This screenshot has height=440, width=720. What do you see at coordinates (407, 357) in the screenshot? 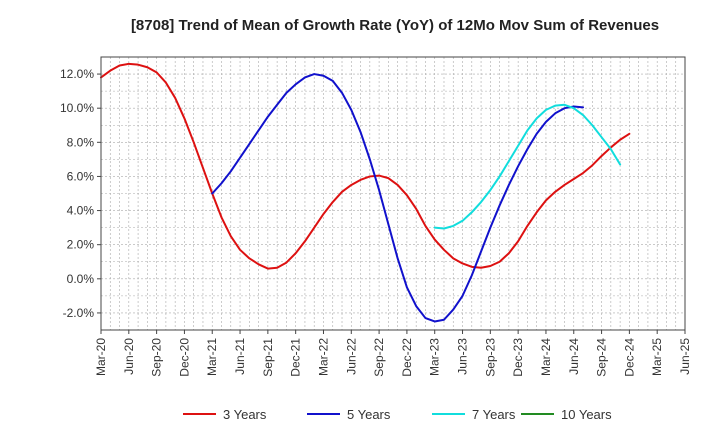
I see `x-tick-label: Dec-22` at bounding box center [407, 357].